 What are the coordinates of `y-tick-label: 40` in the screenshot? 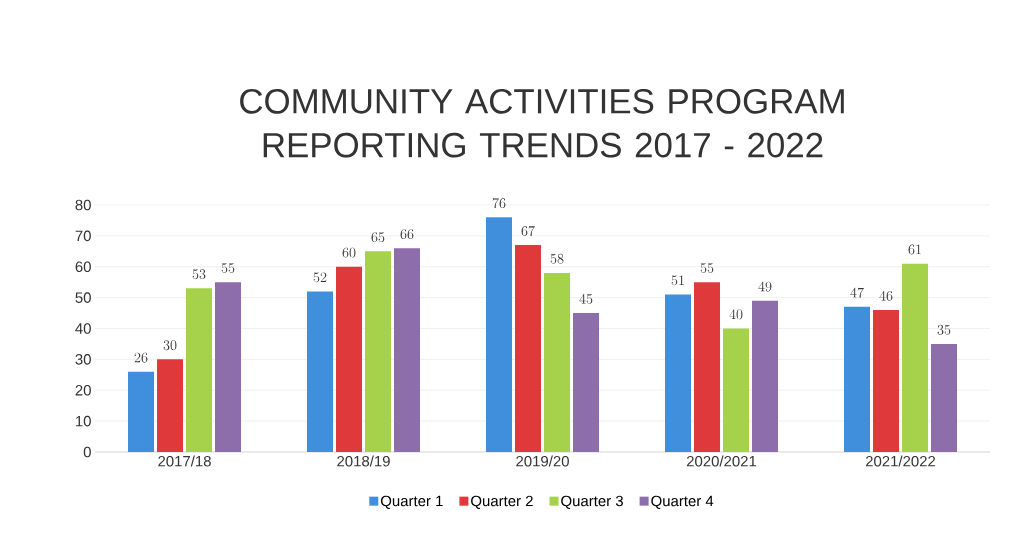 It's located at (83, 328).